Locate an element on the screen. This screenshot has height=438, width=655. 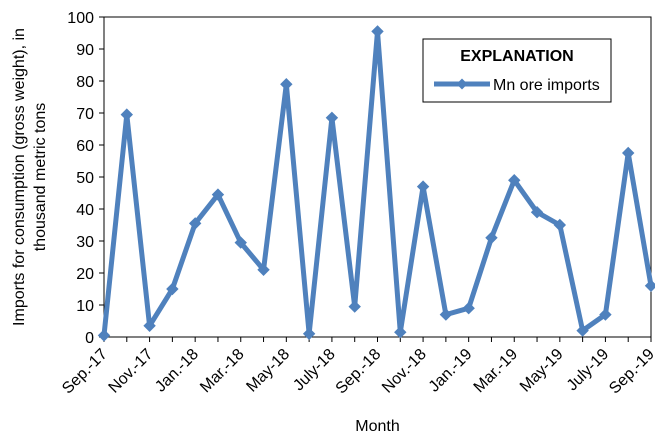
x-tick-label-Sep.-17: Sep.-17 is located at coordinates (85, 372).